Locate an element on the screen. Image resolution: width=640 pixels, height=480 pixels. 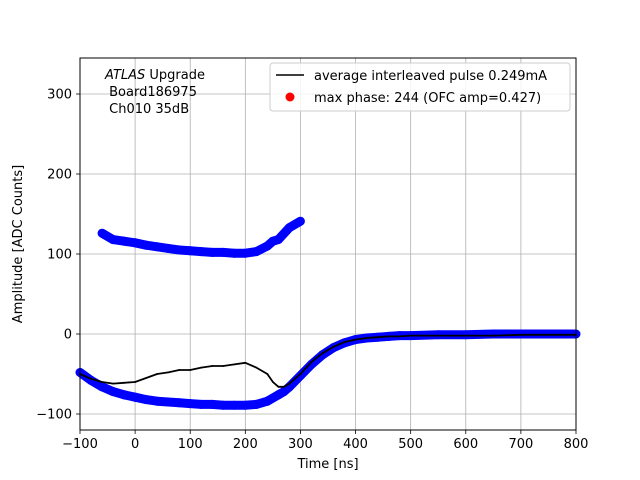
y-axis-label: Amplitude [ADC Counts] is located at coordinates (18, 244).